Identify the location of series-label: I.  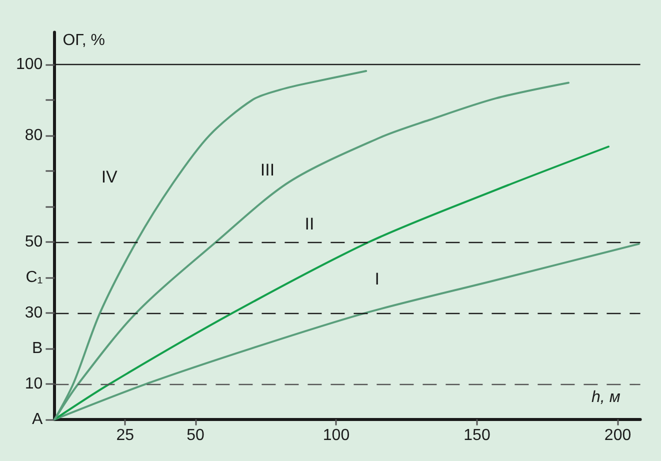
(377, 278).